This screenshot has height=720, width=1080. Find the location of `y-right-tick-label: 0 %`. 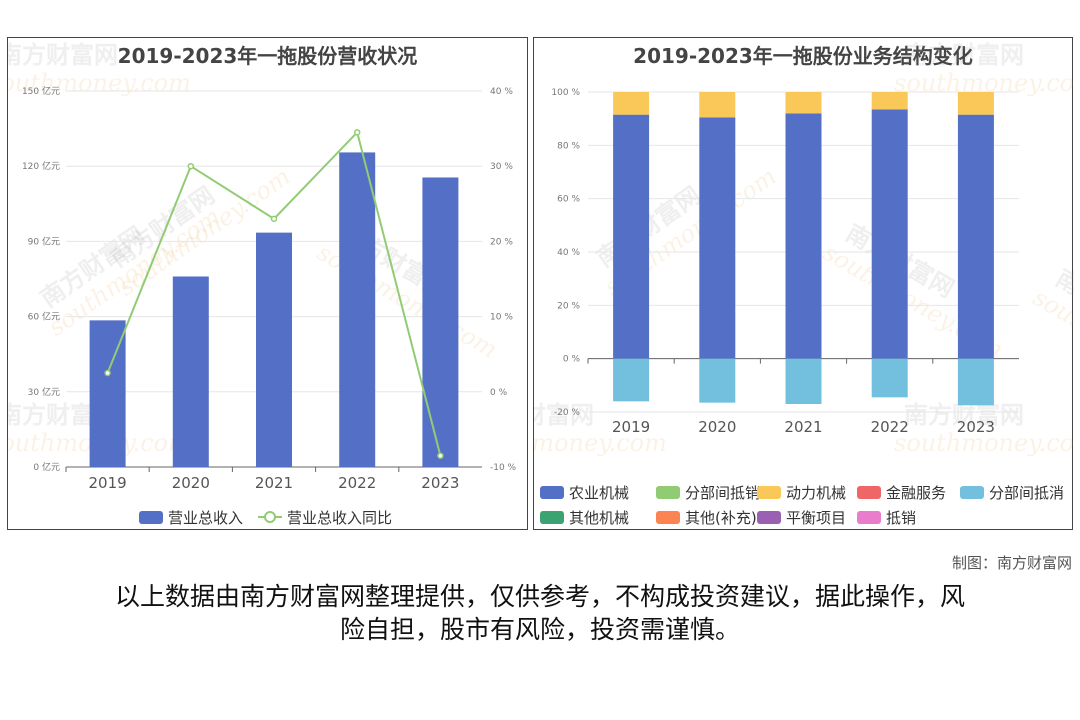

y-right-tick-label: 0 % is located at coordinates (499, 393).